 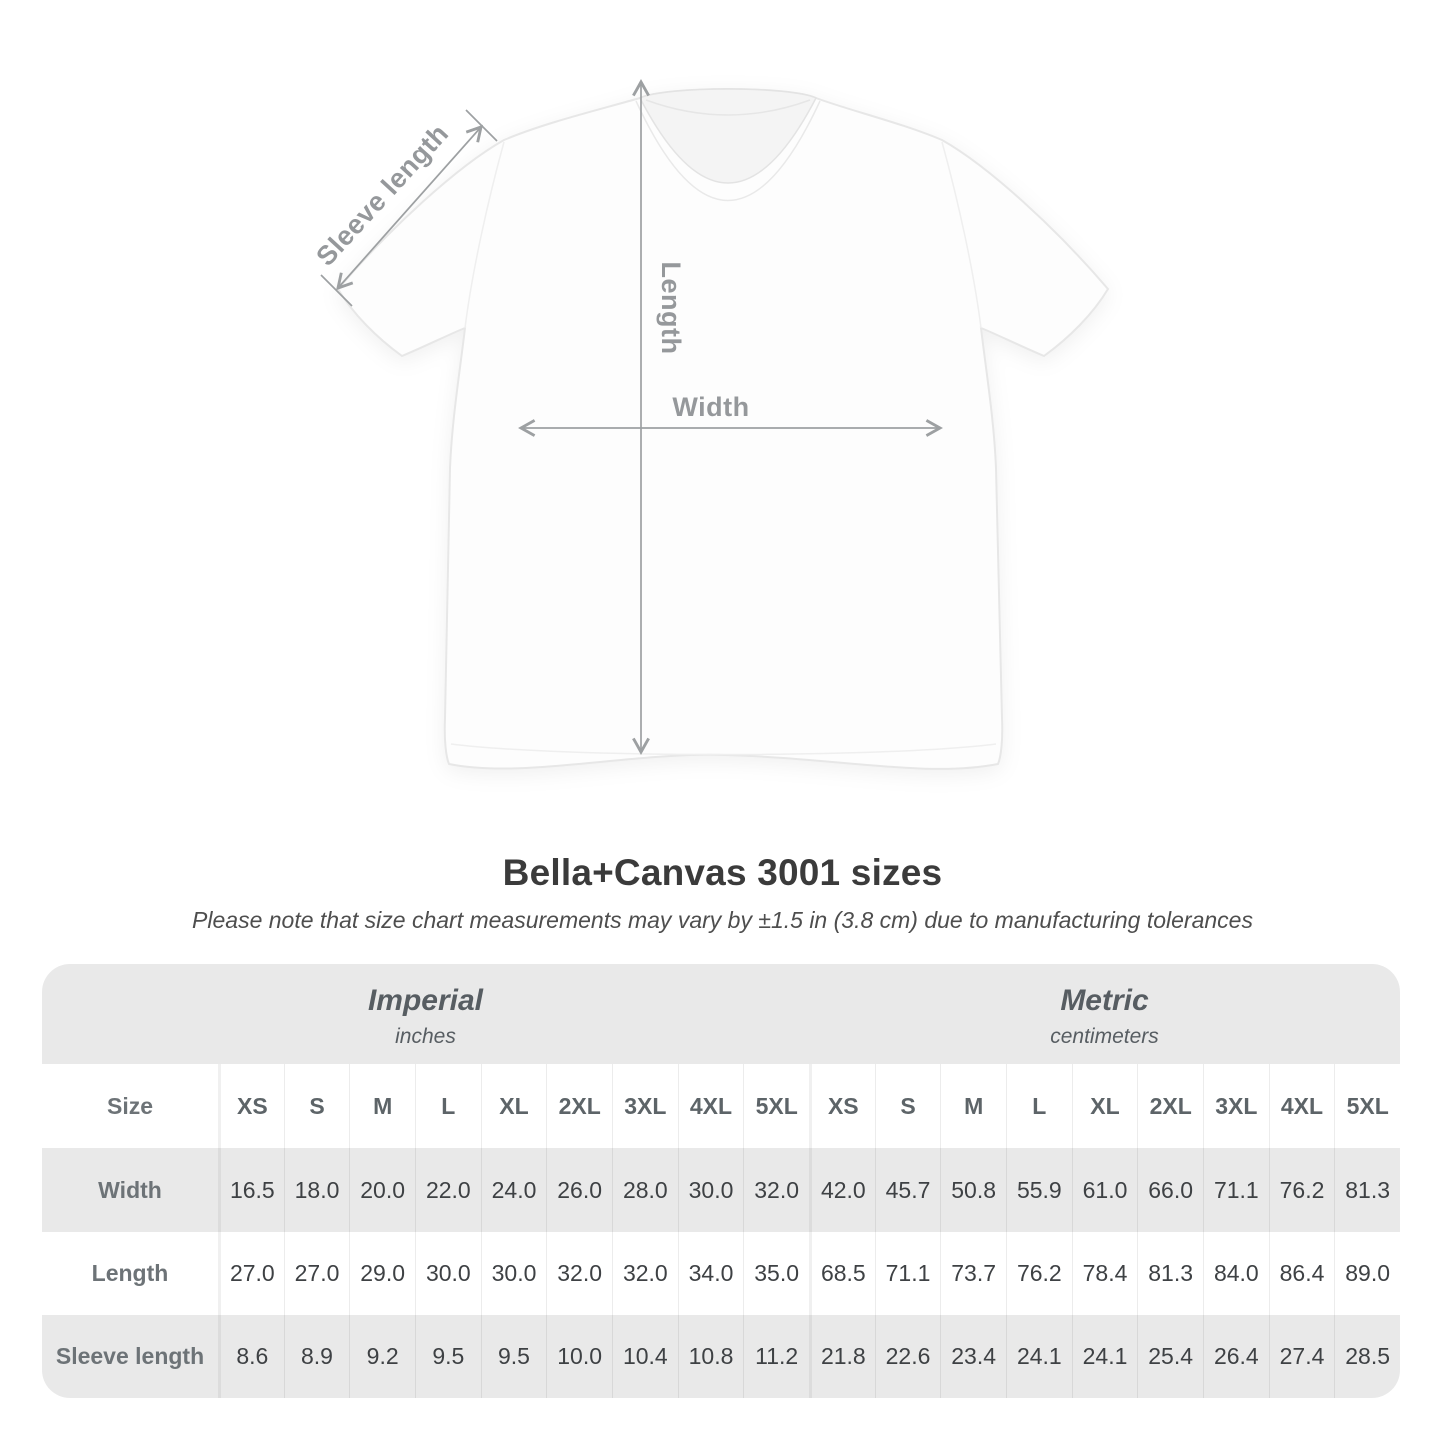 I want to click on value-cell: 24.0, so click(x=513, y=1190).